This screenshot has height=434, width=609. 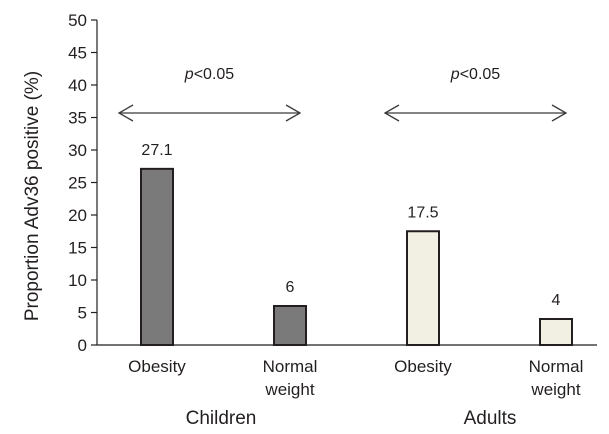 What do you see at coordinates (77, 280) in the screenshot?
I see `y-tick-label: 10` at bounding box center [77, 280].